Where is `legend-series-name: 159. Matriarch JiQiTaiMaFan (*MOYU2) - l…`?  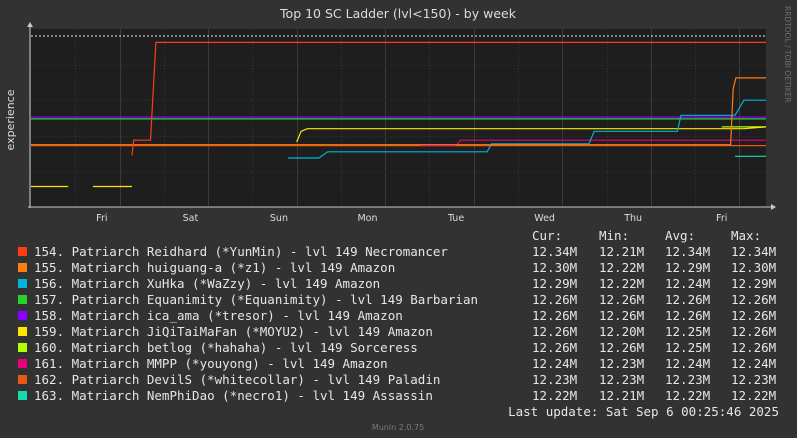
legend-series-name: 159. Matriarch JiQiTaiMaFan (*MOYU2) - l… is located at coordinates (233, 331).